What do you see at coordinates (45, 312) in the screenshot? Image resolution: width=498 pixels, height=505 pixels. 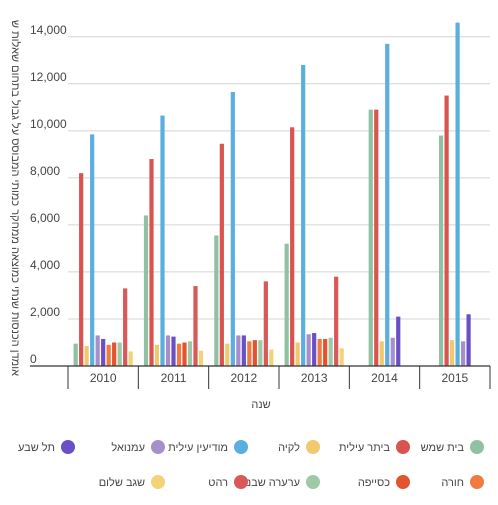 I see `y-tick-label: 2,000` at bounding box center [45, 312].